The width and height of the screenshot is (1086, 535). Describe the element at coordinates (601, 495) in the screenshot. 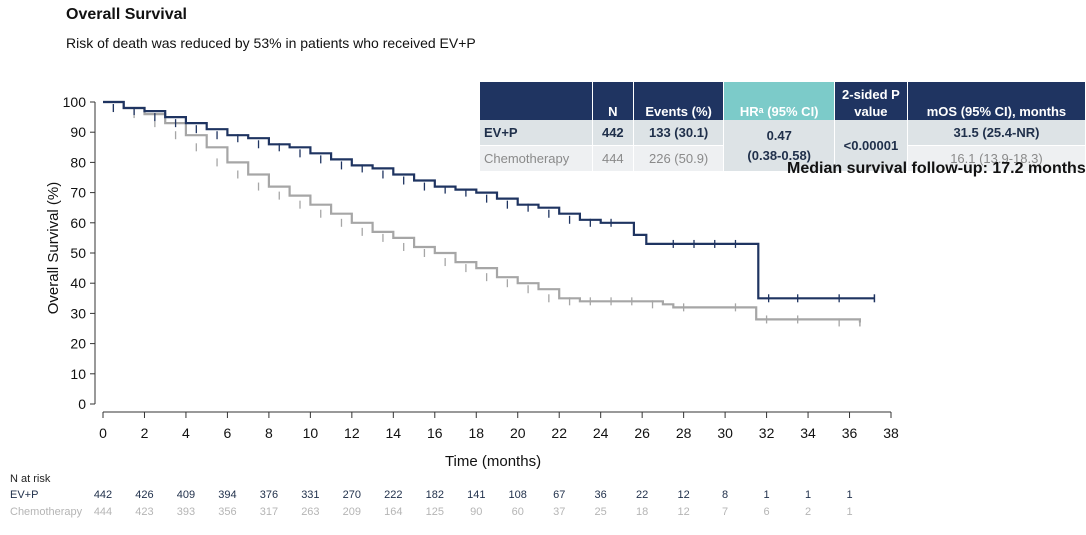

I see `risk-value: 36` at that location.